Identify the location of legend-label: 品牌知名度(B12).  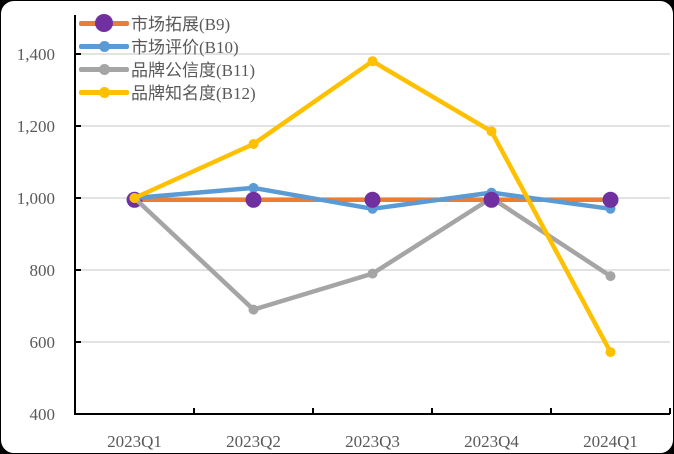
(193, 93).